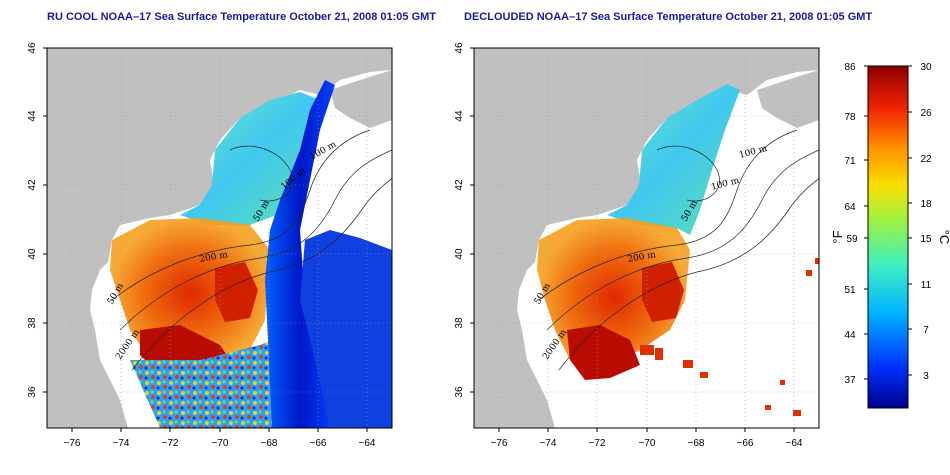 Image resolution: width=950 pixels, height=475 pixels. I want to click on left-x-tick: −68, so click(269, 443).